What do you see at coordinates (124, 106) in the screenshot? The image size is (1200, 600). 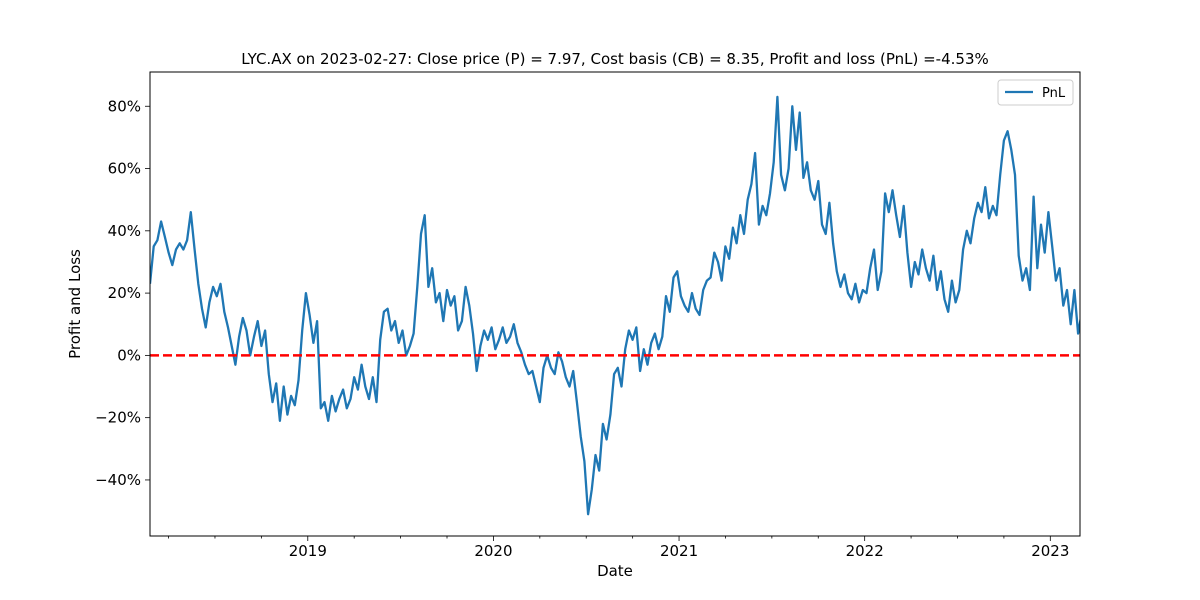 I see `y-tick-label: 80%` at bounding box center [124, 106].